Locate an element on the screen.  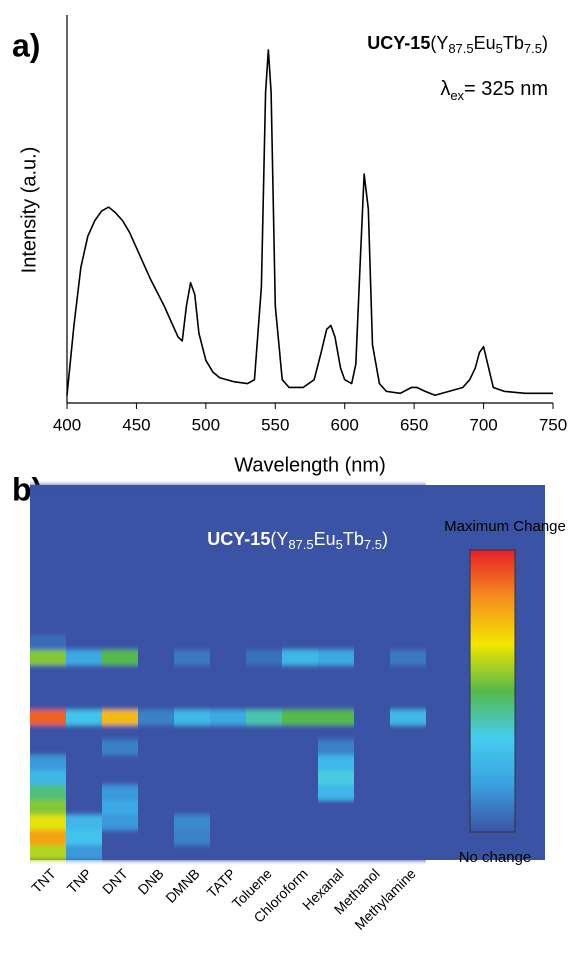
legend-max-label: Maximum Change is located at coordinates (505, 526).